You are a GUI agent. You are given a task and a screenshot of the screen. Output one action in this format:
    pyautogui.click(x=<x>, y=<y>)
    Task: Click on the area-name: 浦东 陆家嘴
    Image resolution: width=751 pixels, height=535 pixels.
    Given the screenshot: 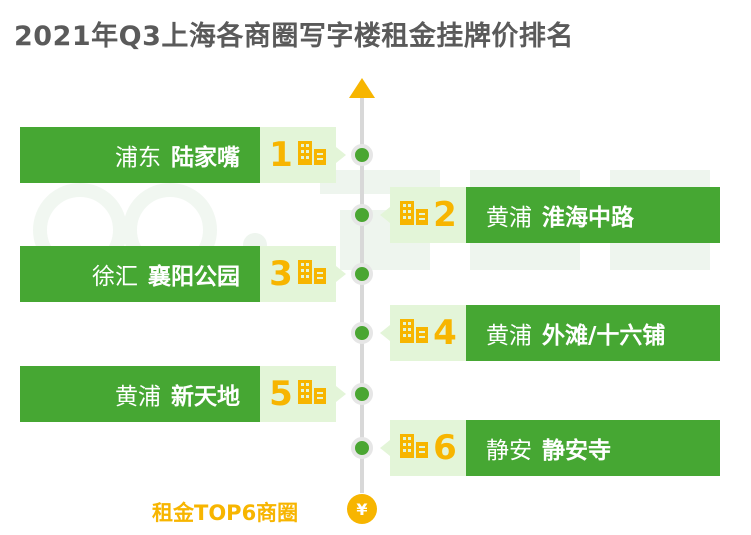 What is the action you would take?
    pyautogui.click(x=140, y=155)
    